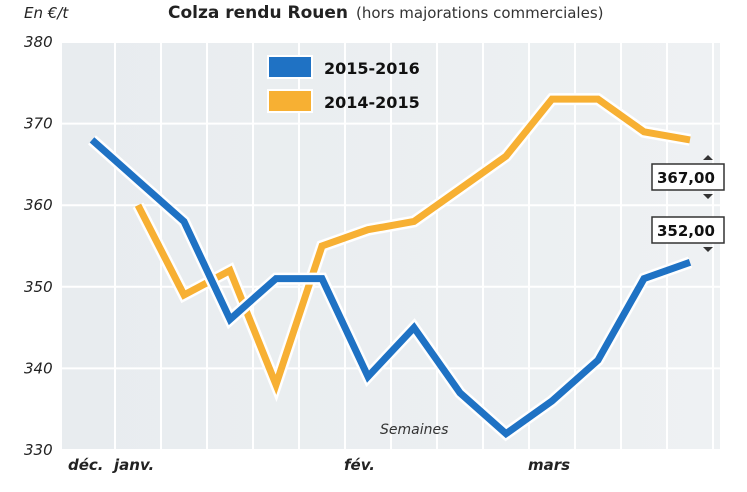 The width and height of the screenshot is (747, 492). What do you see at coordinates (290, 101) in the screenshot?
I see `legend-swatch-2014-2015` at bounding box center [290, 101].